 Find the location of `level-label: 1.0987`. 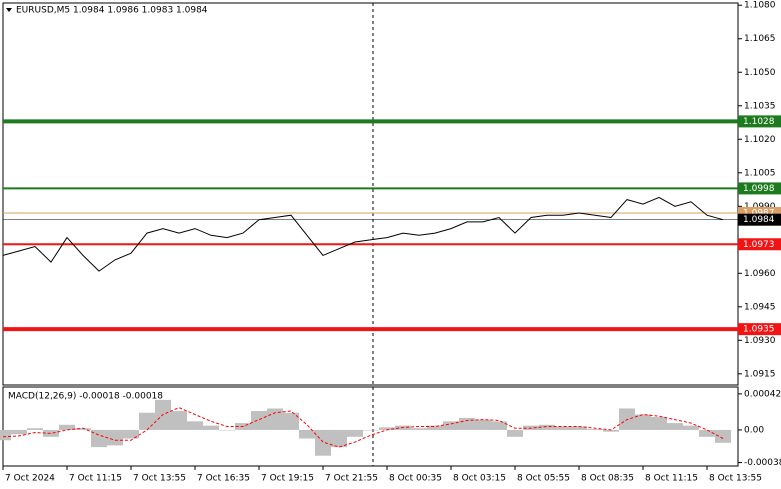

level-label: 1.0987 is located at coordinates (759, 213).